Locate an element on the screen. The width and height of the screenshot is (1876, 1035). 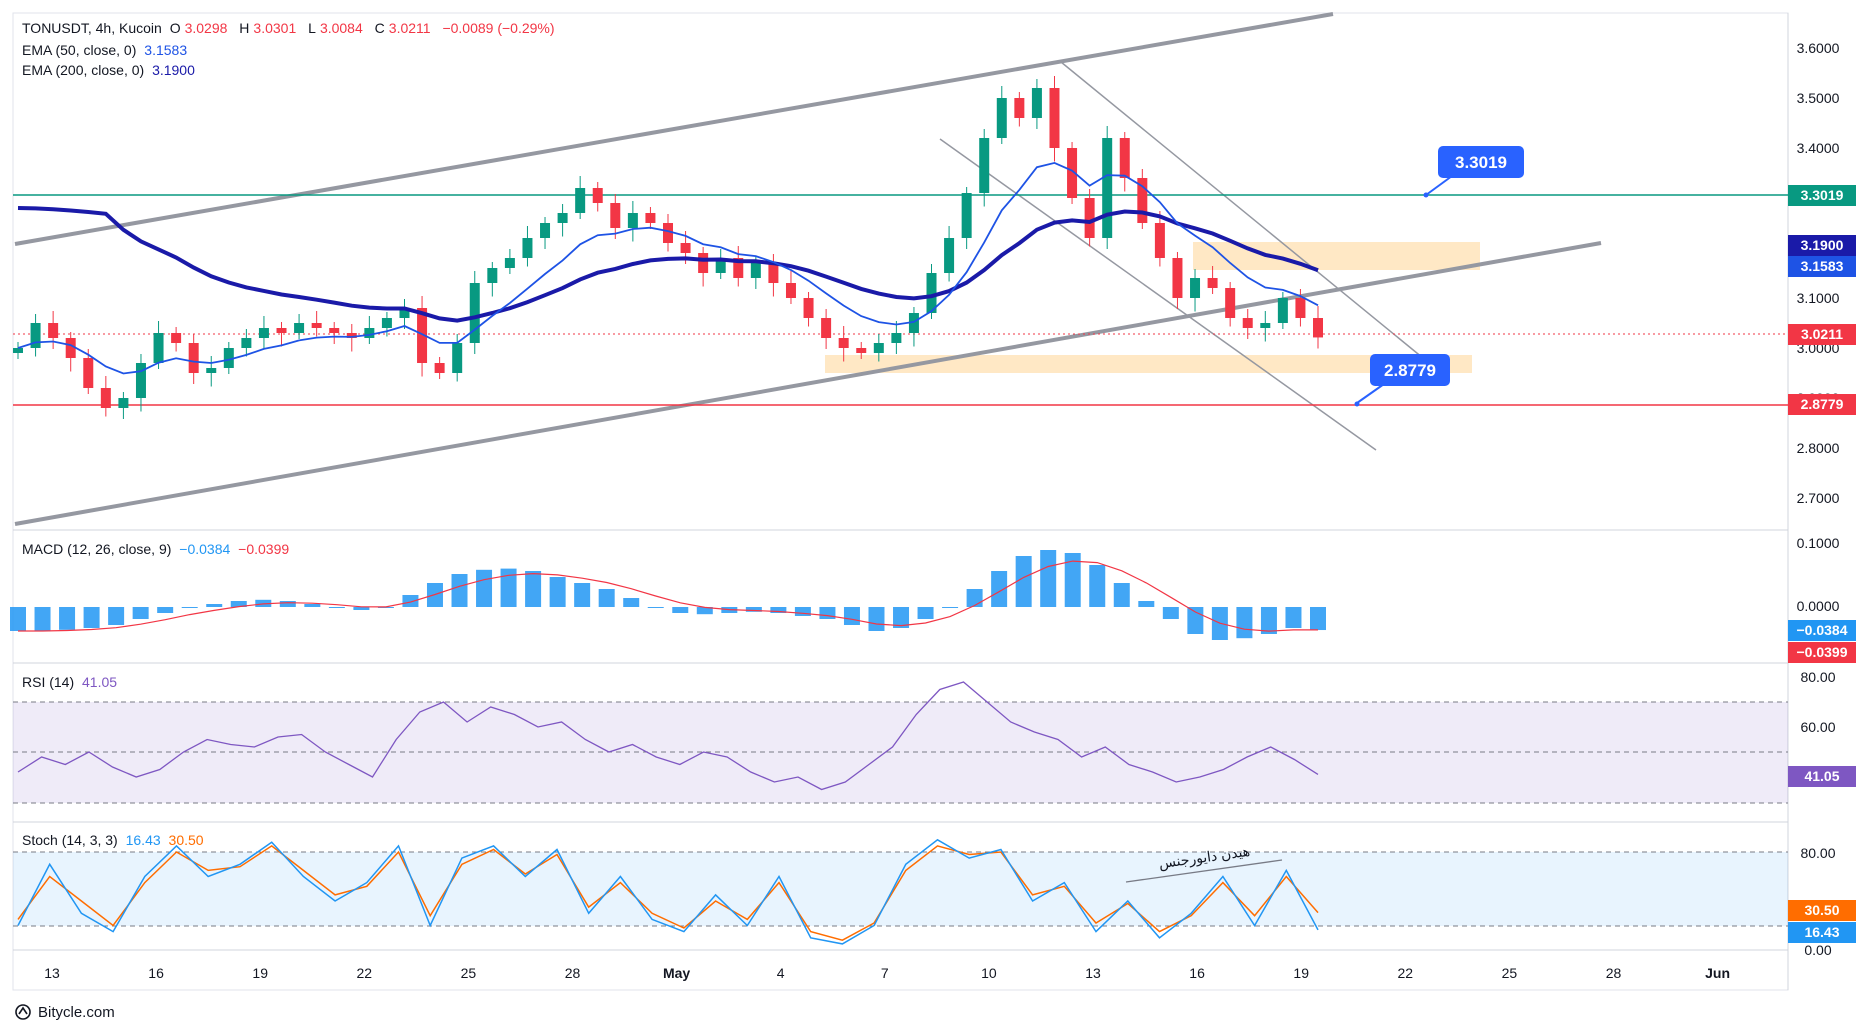
stoch-tick-80: 80.00 is located at coordinates (1817, 853).